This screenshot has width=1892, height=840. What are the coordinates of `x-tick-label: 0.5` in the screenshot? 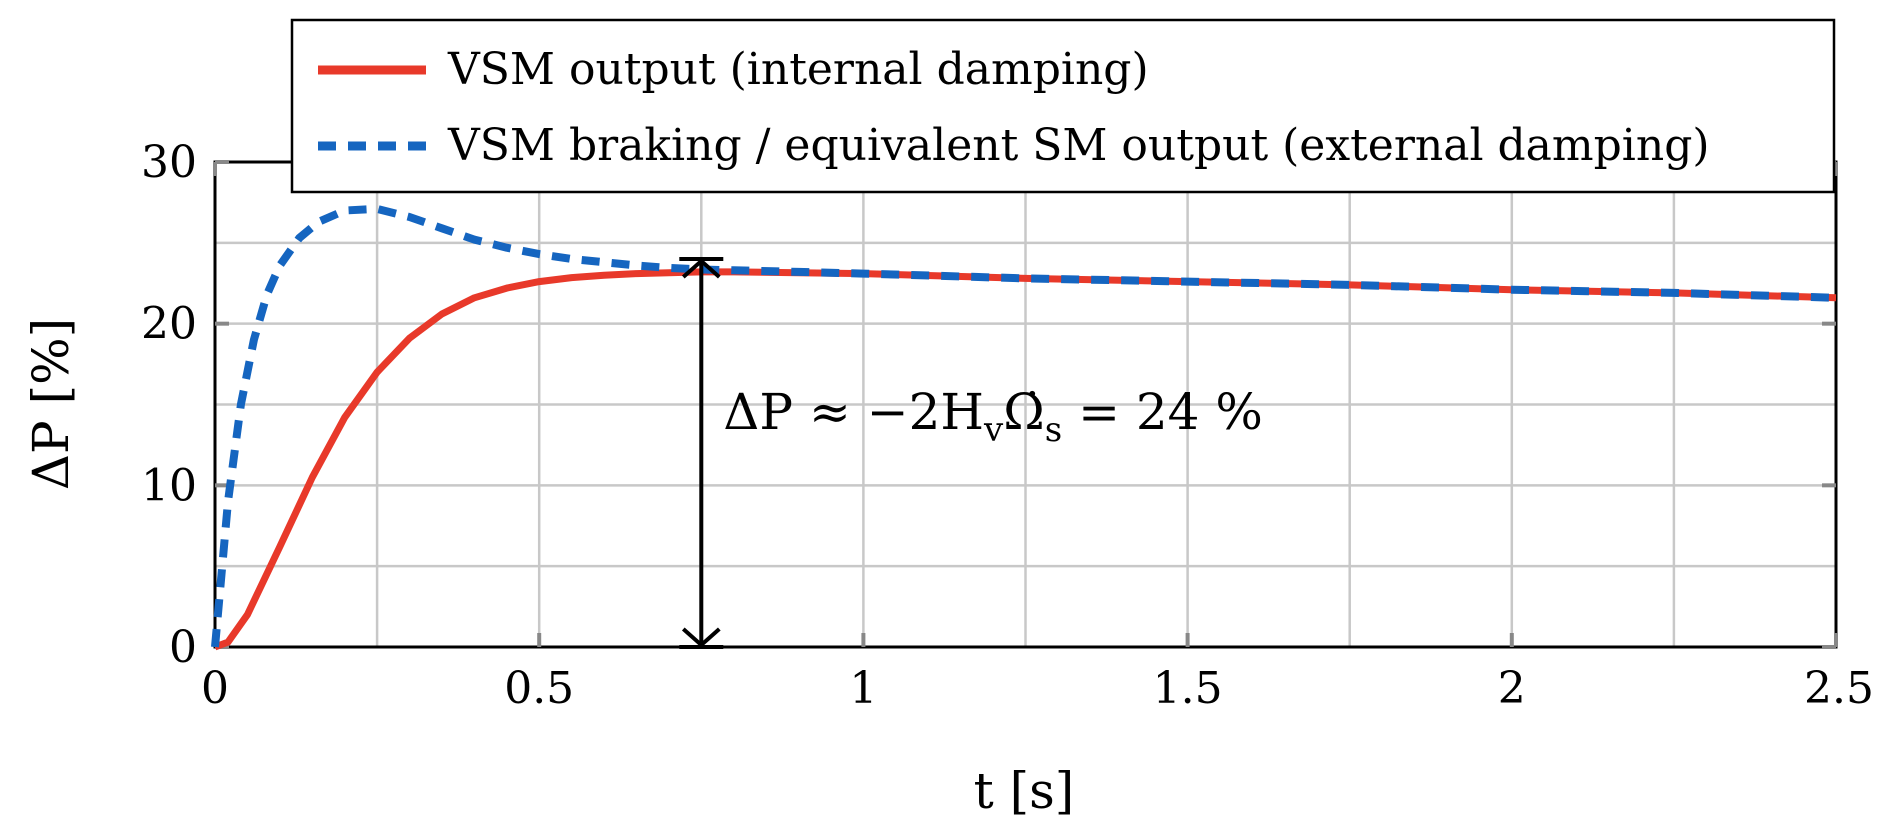 It's located at (539, 688).